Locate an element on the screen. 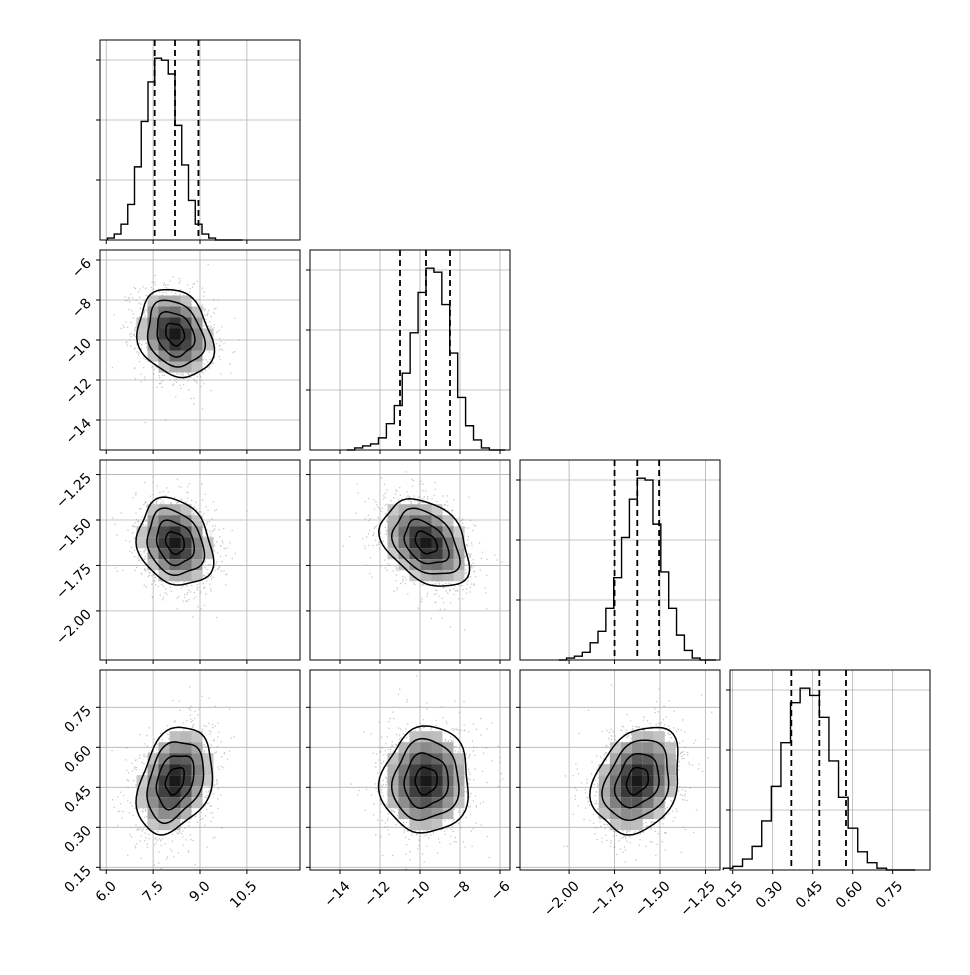 This screenshot has height=975, width=970. x-tick-label: −1.50 is located at coordinates (653, 899).